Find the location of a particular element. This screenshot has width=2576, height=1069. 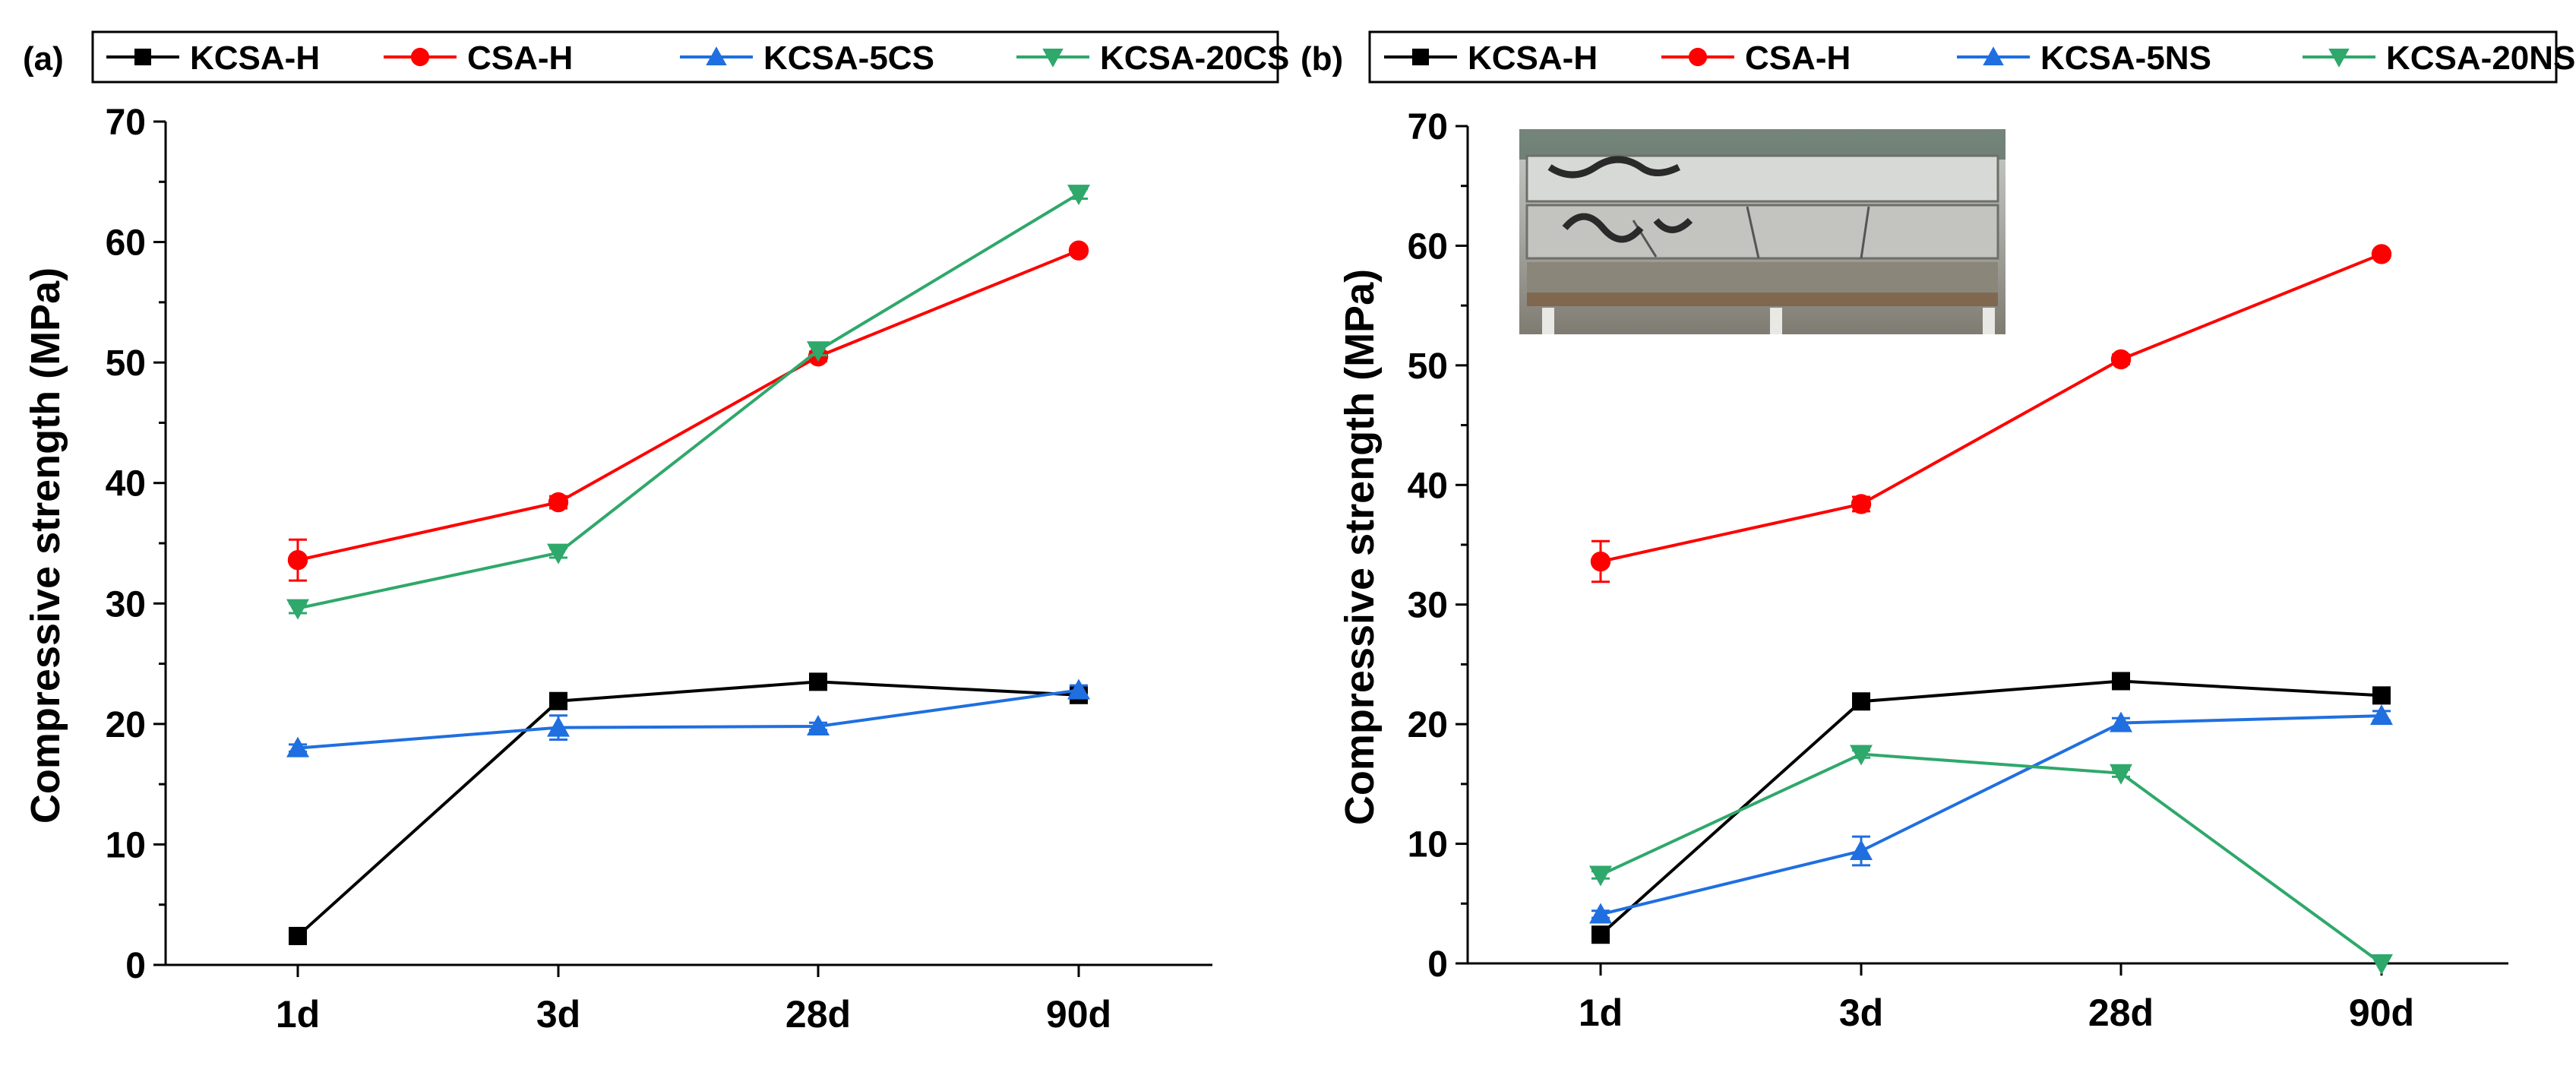

legend: KCSA-H CSA-H KCSA-5CS KCSA-20CS is located at coordinates (697, 58).